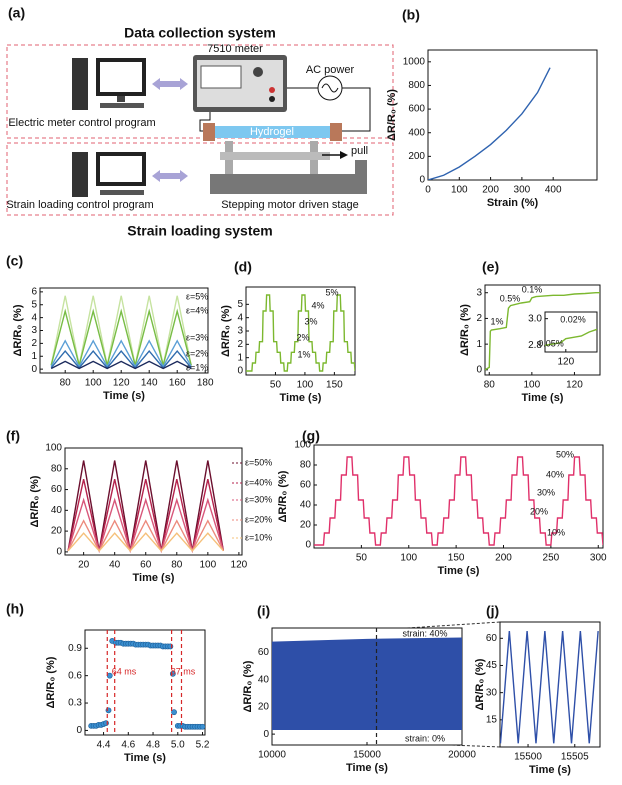  What do you see at coordinates (306, 525) in the screenshot?
I see `y-tick-label: 20` at bounding box center [306, 525].